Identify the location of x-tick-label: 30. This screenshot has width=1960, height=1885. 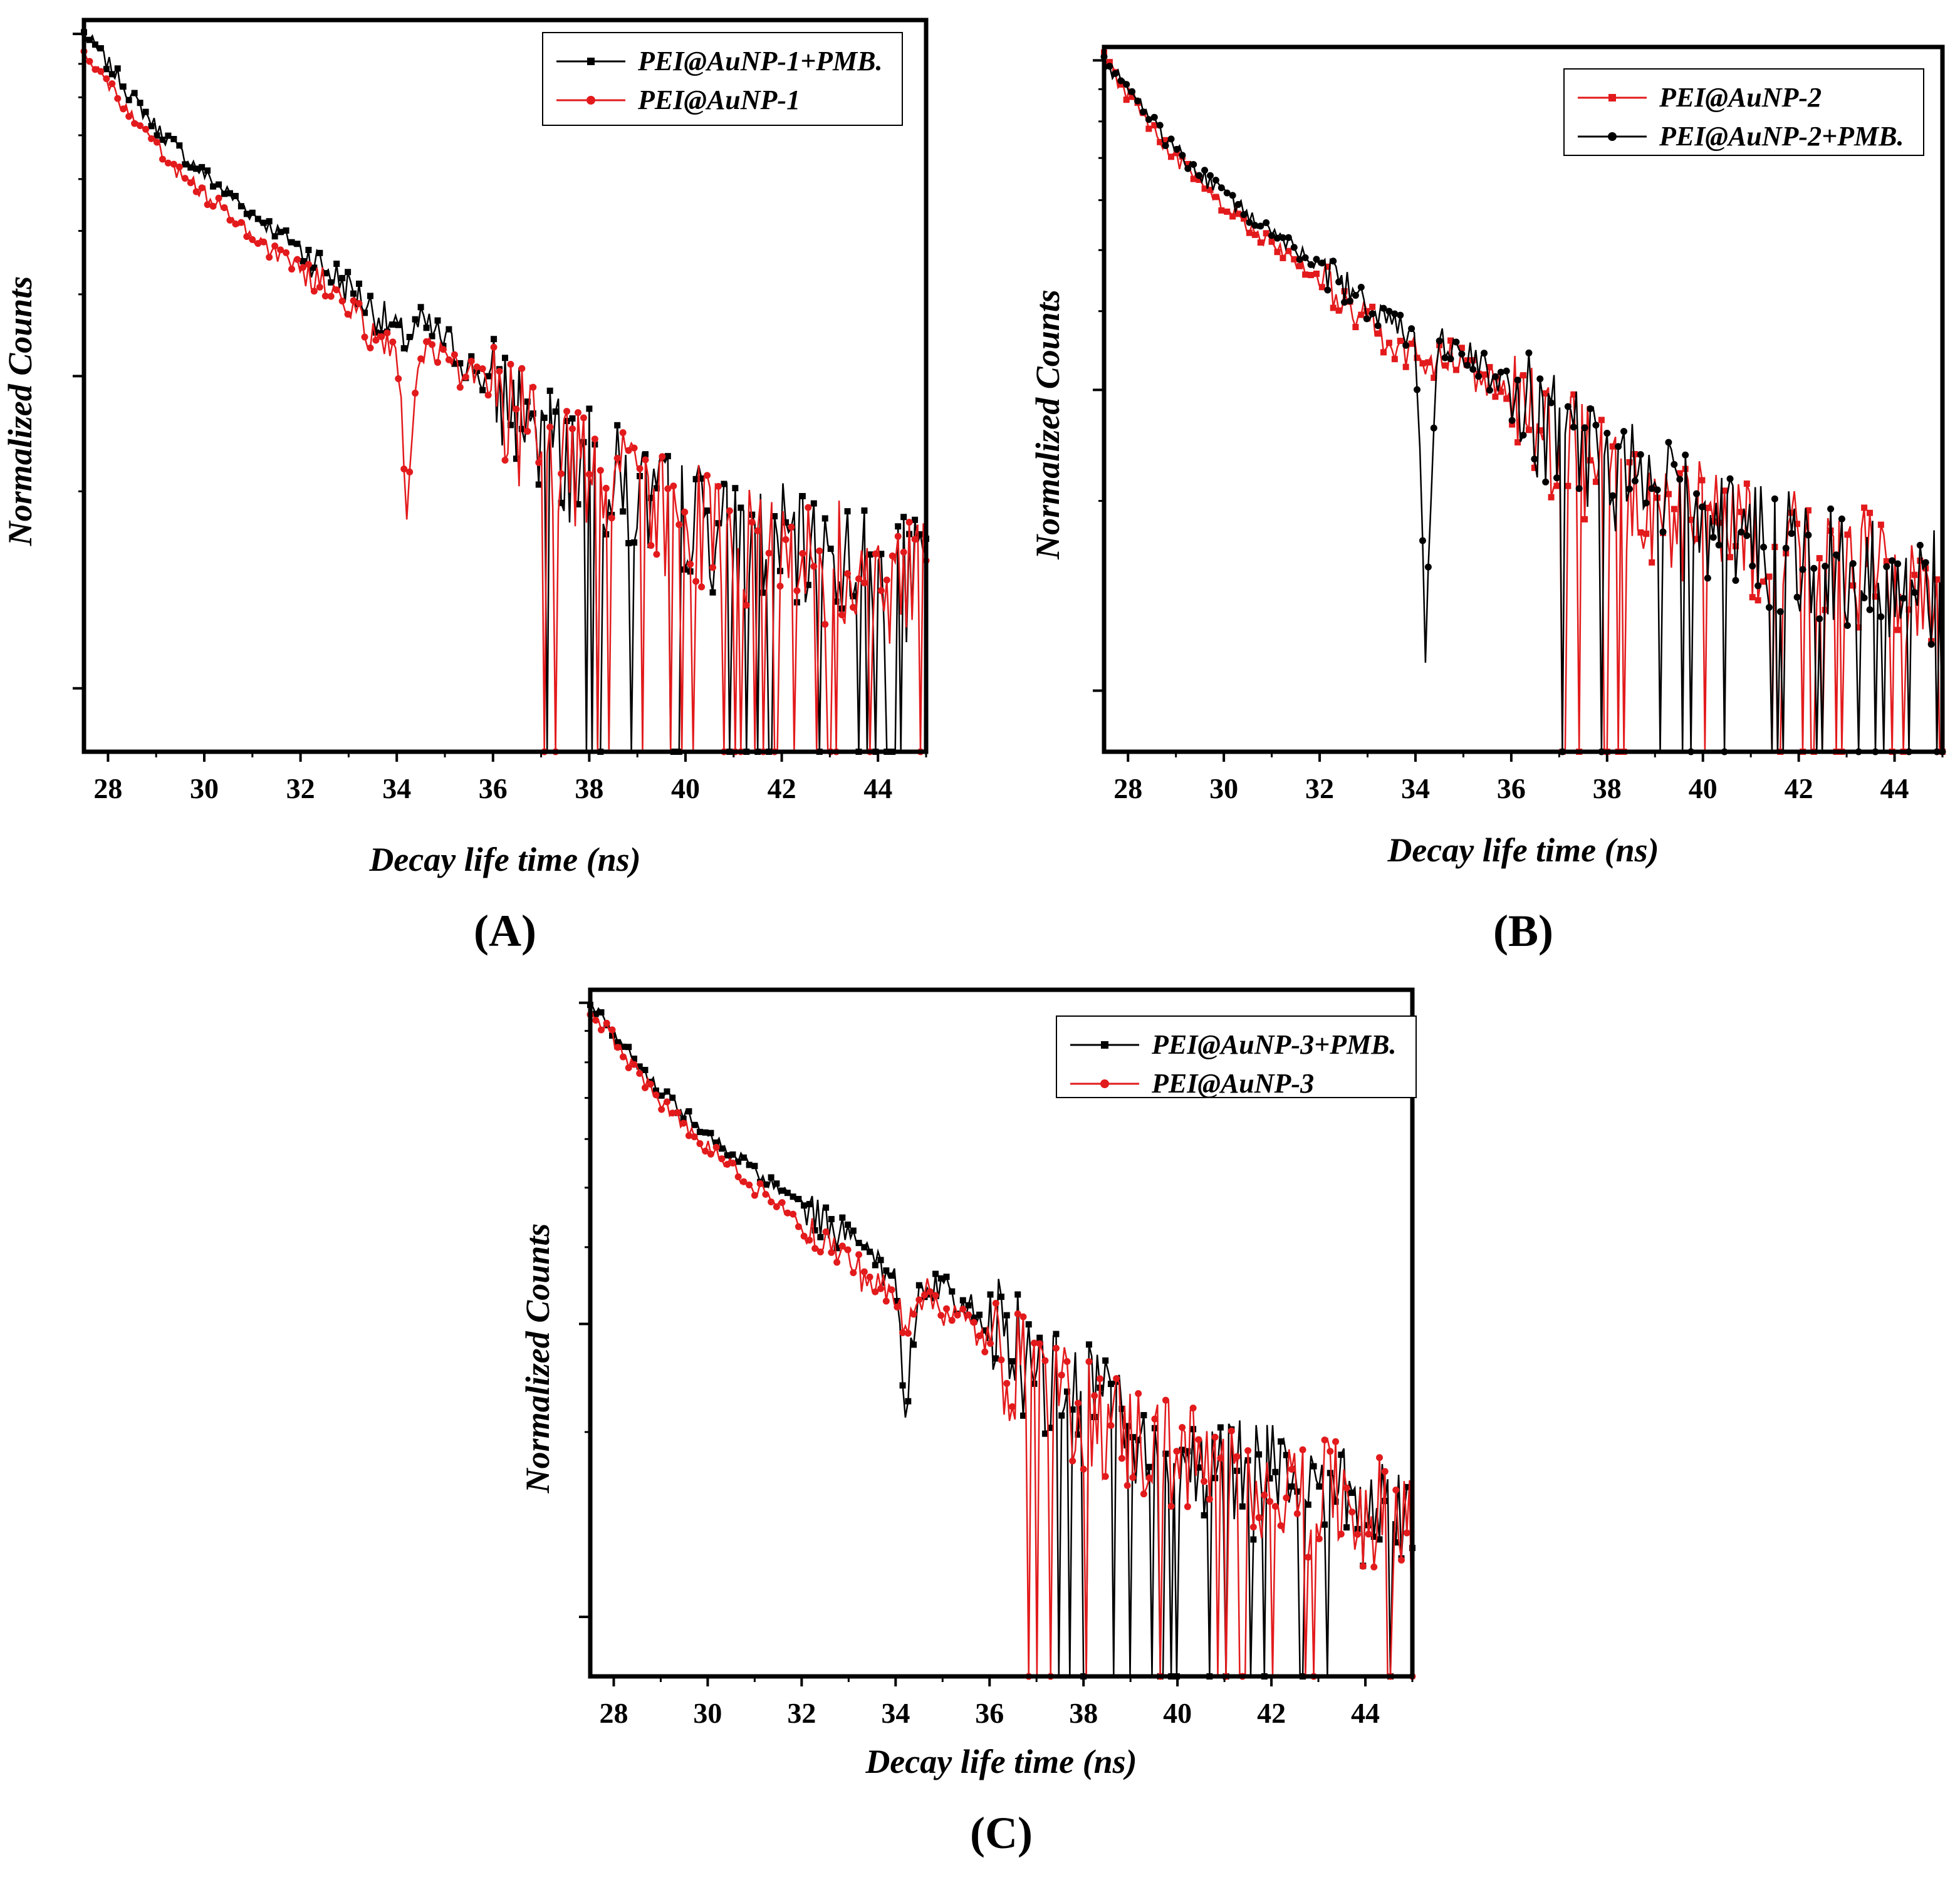
(708, 1713).